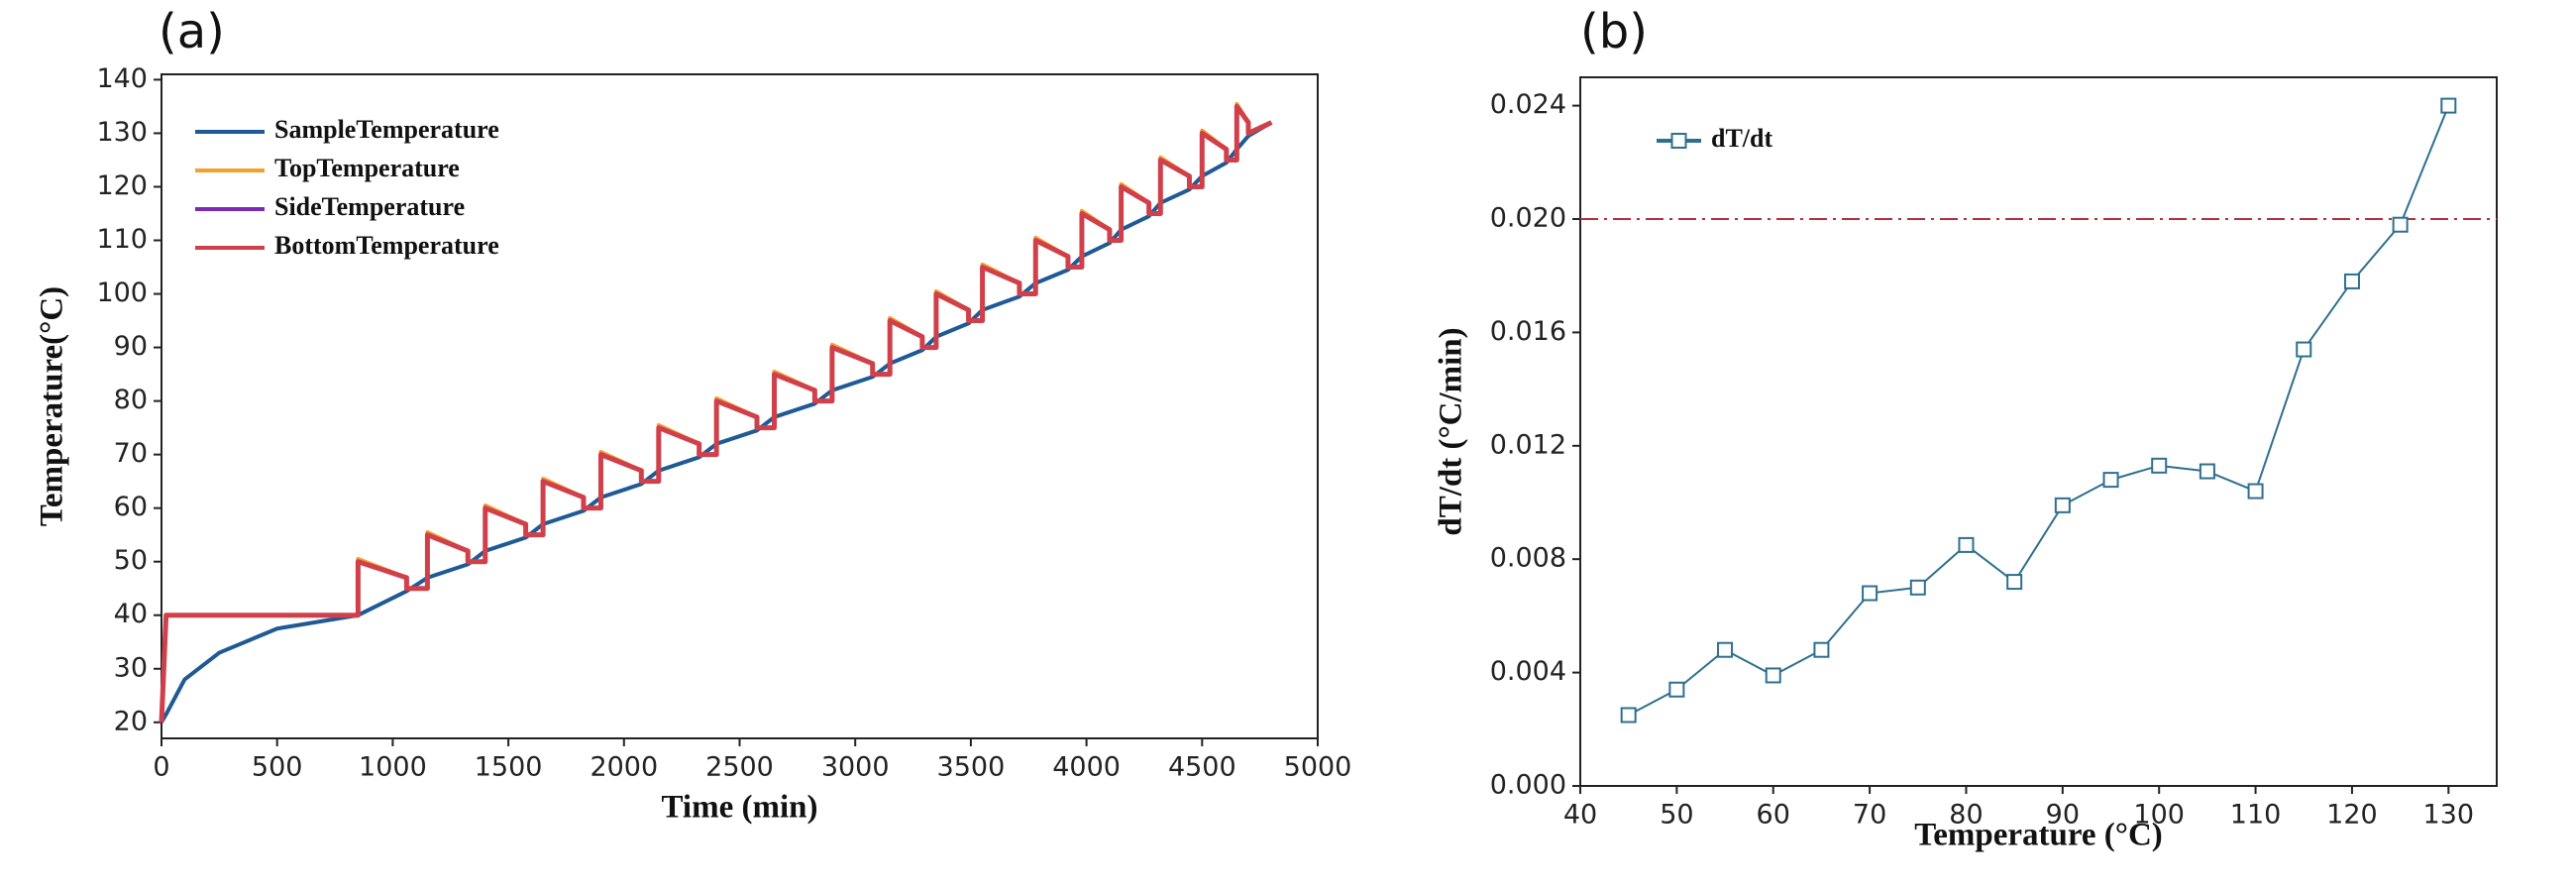 This screenshot has width=2576, height=892. I want to click on y-tick-label: 90, so click(131, 347).